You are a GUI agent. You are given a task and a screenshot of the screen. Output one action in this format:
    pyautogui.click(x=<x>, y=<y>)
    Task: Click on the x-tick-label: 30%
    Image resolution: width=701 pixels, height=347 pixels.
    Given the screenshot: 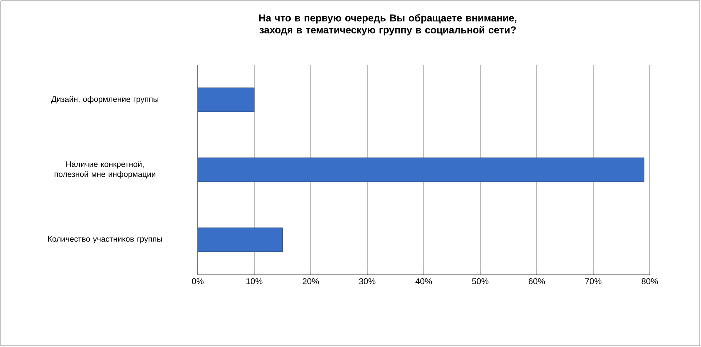 What is the action you would take?
    pyautogui.click(x=367, y=281)
    